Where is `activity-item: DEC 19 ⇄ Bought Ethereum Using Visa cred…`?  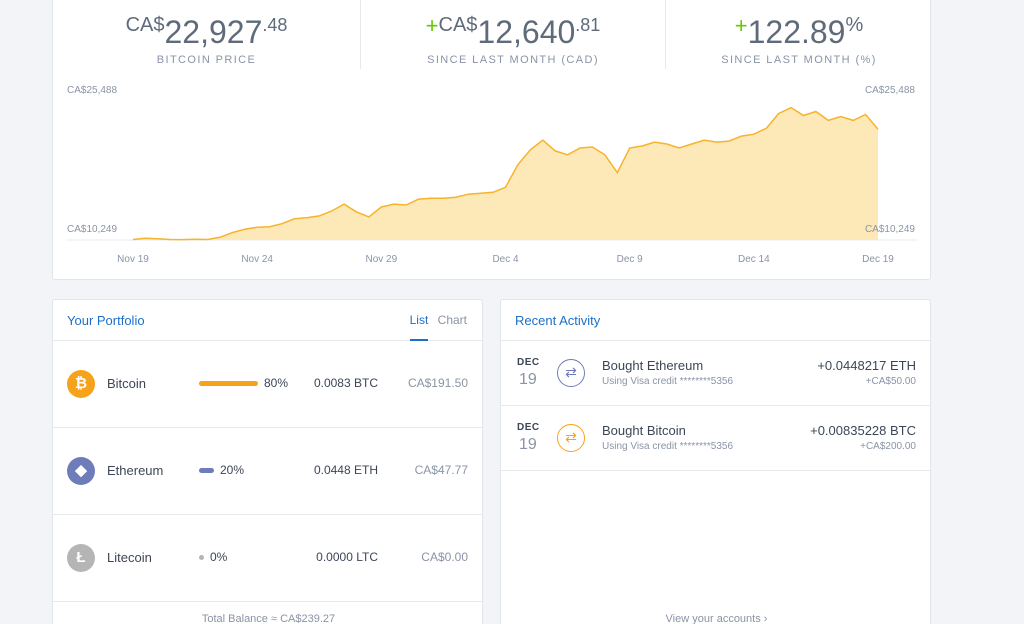
activity-item: DEC 19 ⇄ Bought Ethereum Using Visa cred… is located at coordinates (715, 373).